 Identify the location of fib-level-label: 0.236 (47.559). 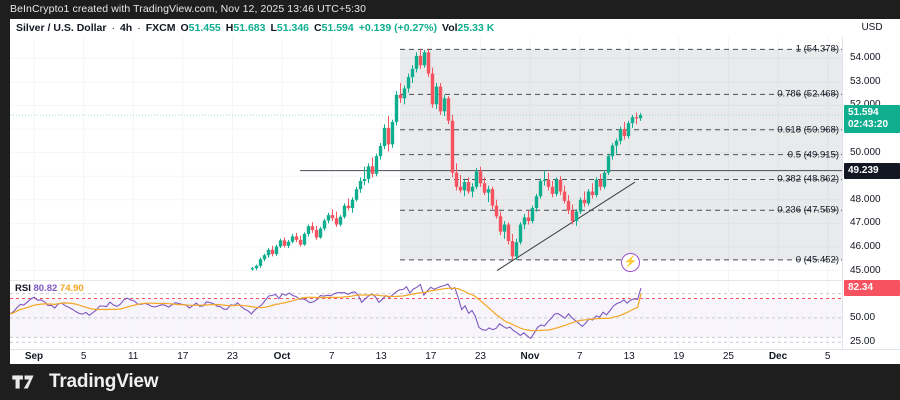
(808, 210).